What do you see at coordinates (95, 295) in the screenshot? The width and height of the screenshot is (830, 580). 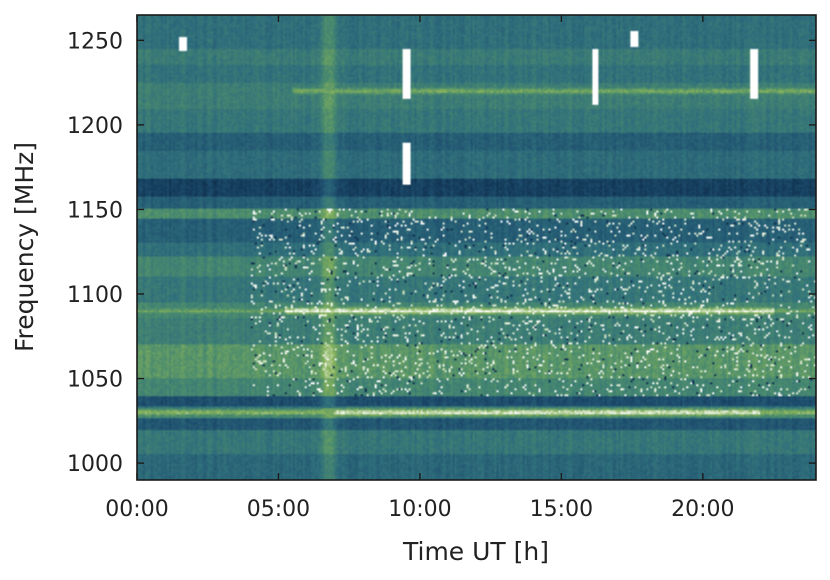 I see `y-tick-label: 1100` at bounding box center [95, 295].